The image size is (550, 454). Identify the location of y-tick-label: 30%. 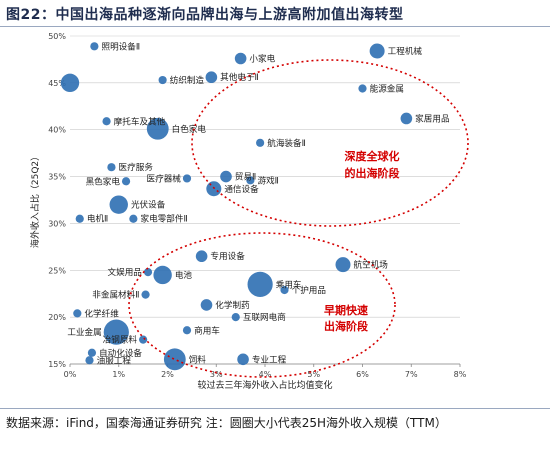
(57, 223).